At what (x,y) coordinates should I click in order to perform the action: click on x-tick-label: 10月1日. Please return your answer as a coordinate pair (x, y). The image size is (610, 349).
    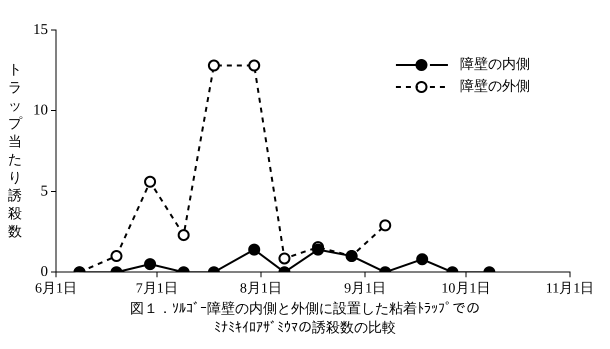
    Looking at the image, I should click on (465, 288).